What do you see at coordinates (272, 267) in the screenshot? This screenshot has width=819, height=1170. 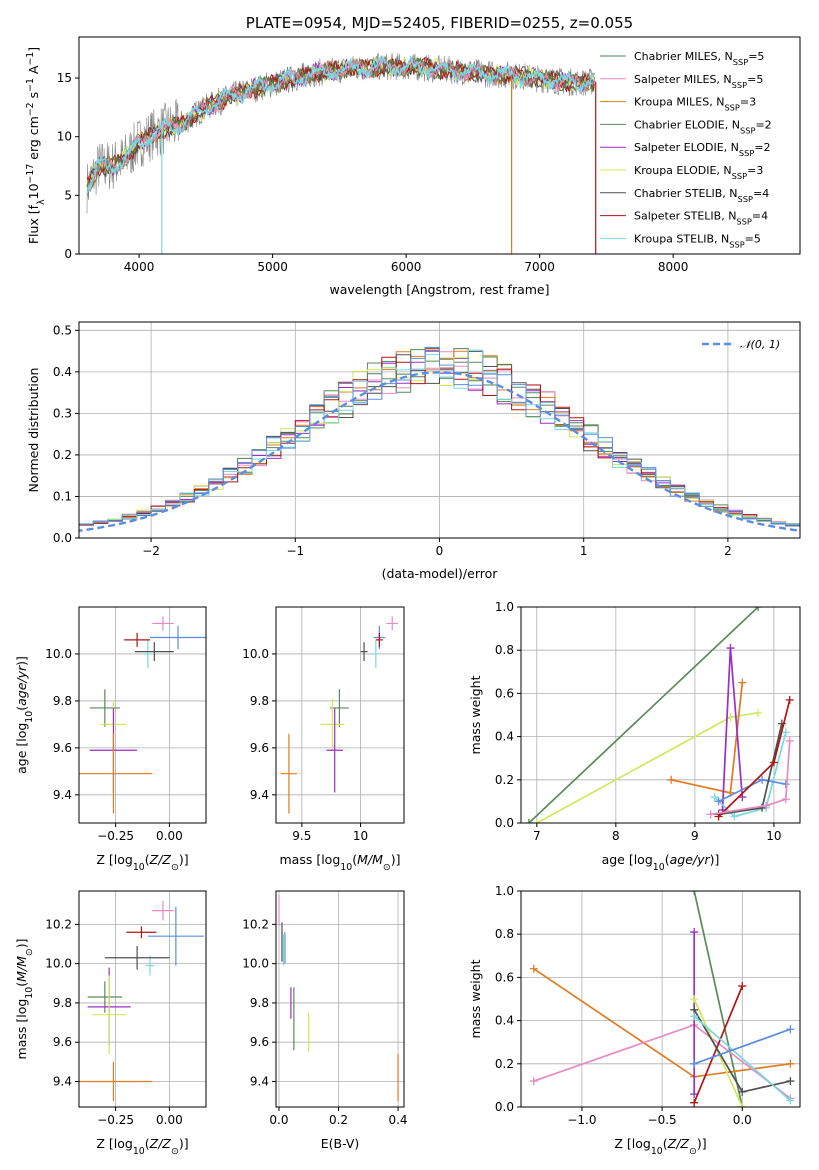 I see `x-tick-label: 5000` at bounding box center [272, 267].